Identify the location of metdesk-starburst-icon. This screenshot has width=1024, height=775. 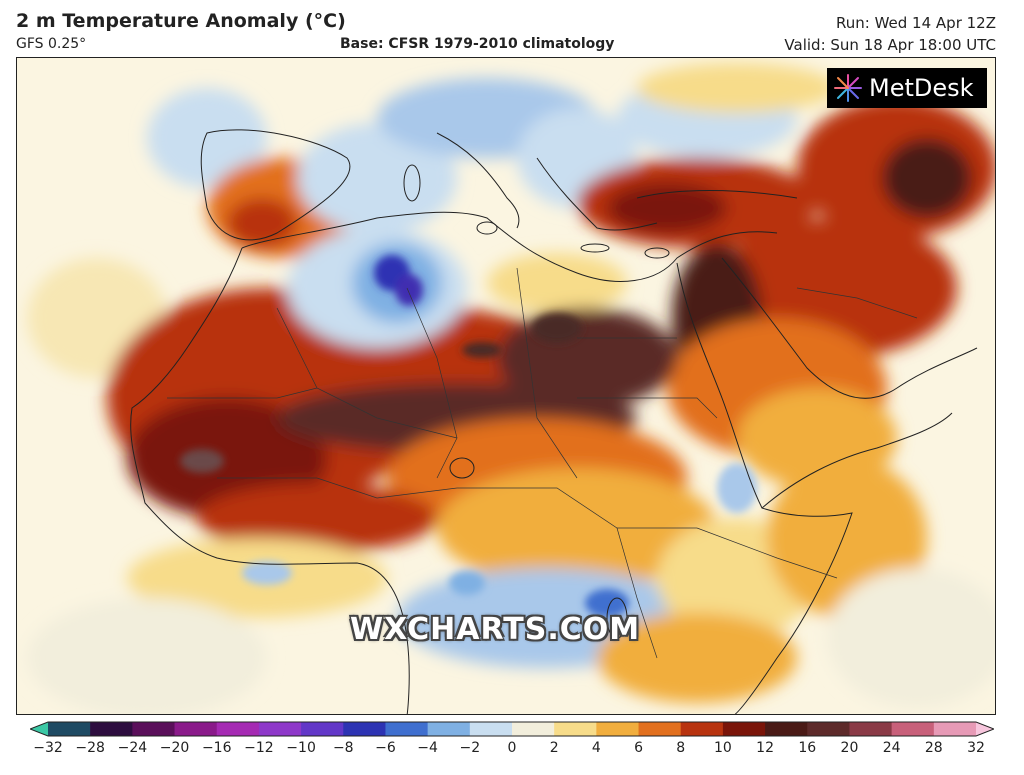
(848, 88).